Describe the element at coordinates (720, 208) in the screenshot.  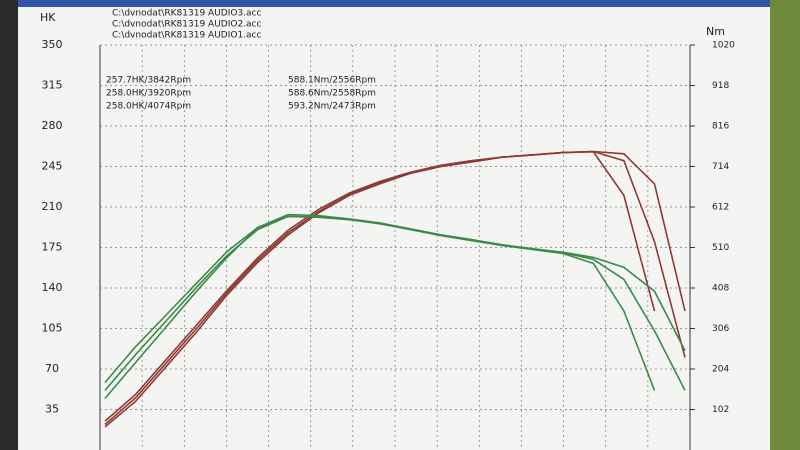
I see `y2-tick-label: 612` at that location.